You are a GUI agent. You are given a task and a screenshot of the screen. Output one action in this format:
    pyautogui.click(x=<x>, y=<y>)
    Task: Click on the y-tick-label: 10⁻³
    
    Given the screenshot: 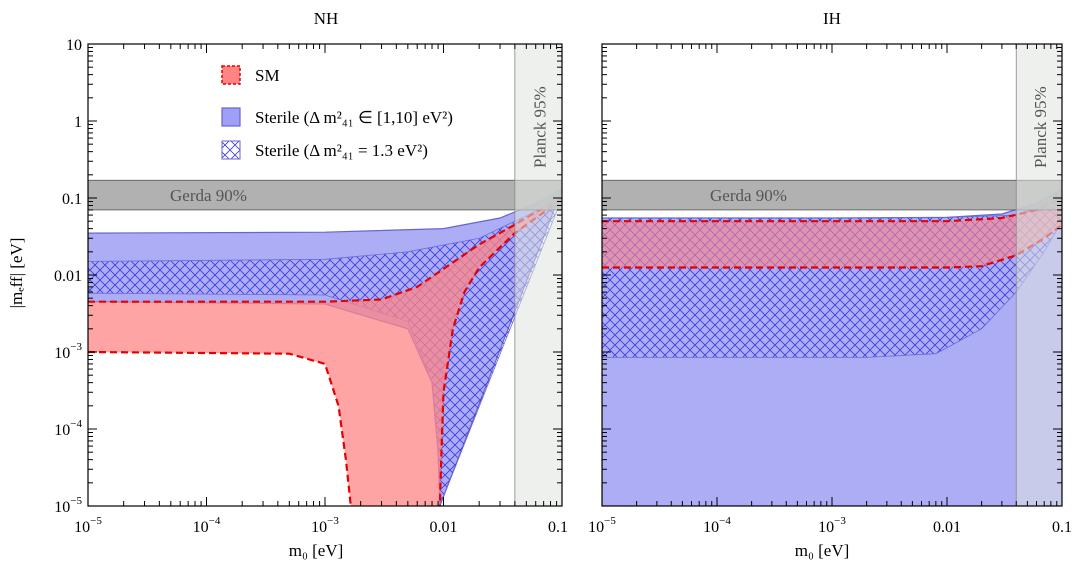 What is the action you would take?
    pyautogui.click(x=68, y=351)
    